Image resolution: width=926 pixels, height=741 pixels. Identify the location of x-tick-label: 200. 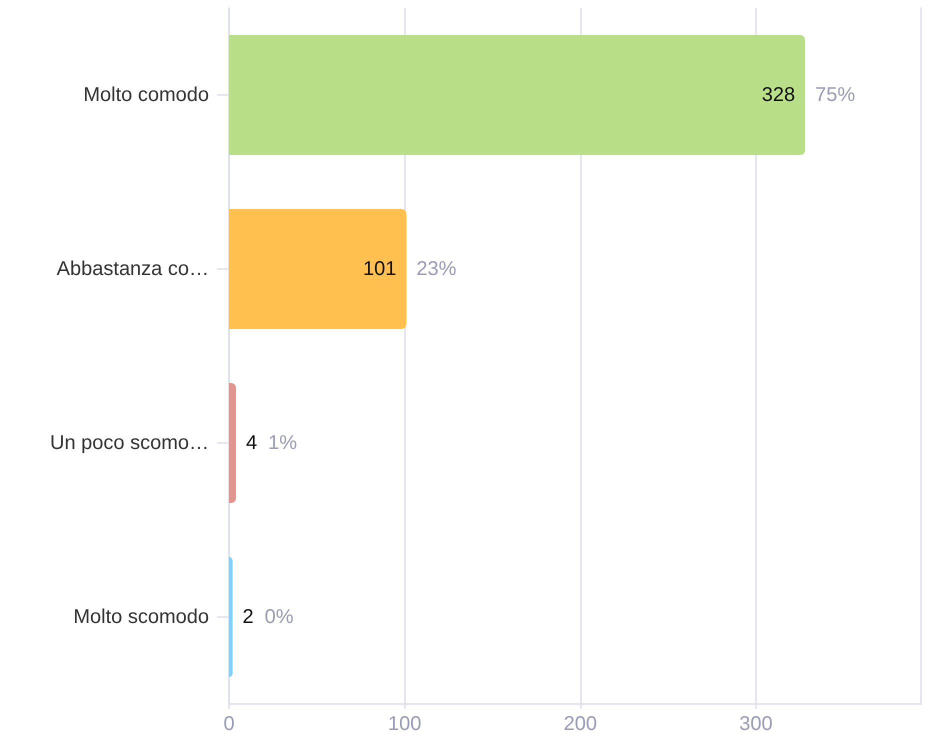
(580, 724).